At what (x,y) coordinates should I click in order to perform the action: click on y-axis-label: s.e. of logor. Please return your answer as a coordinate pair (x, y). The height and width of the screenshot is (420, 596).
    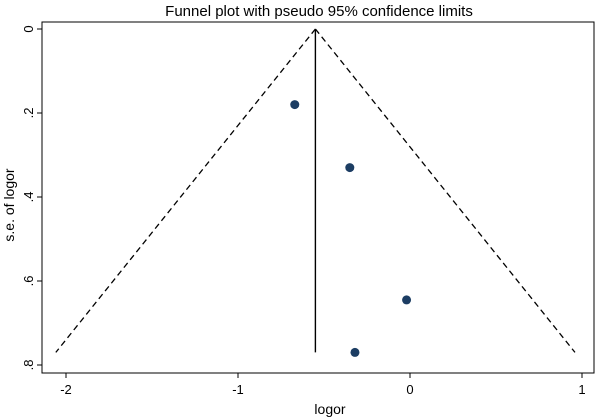
    Looking at the image, I should click on (9, 204).